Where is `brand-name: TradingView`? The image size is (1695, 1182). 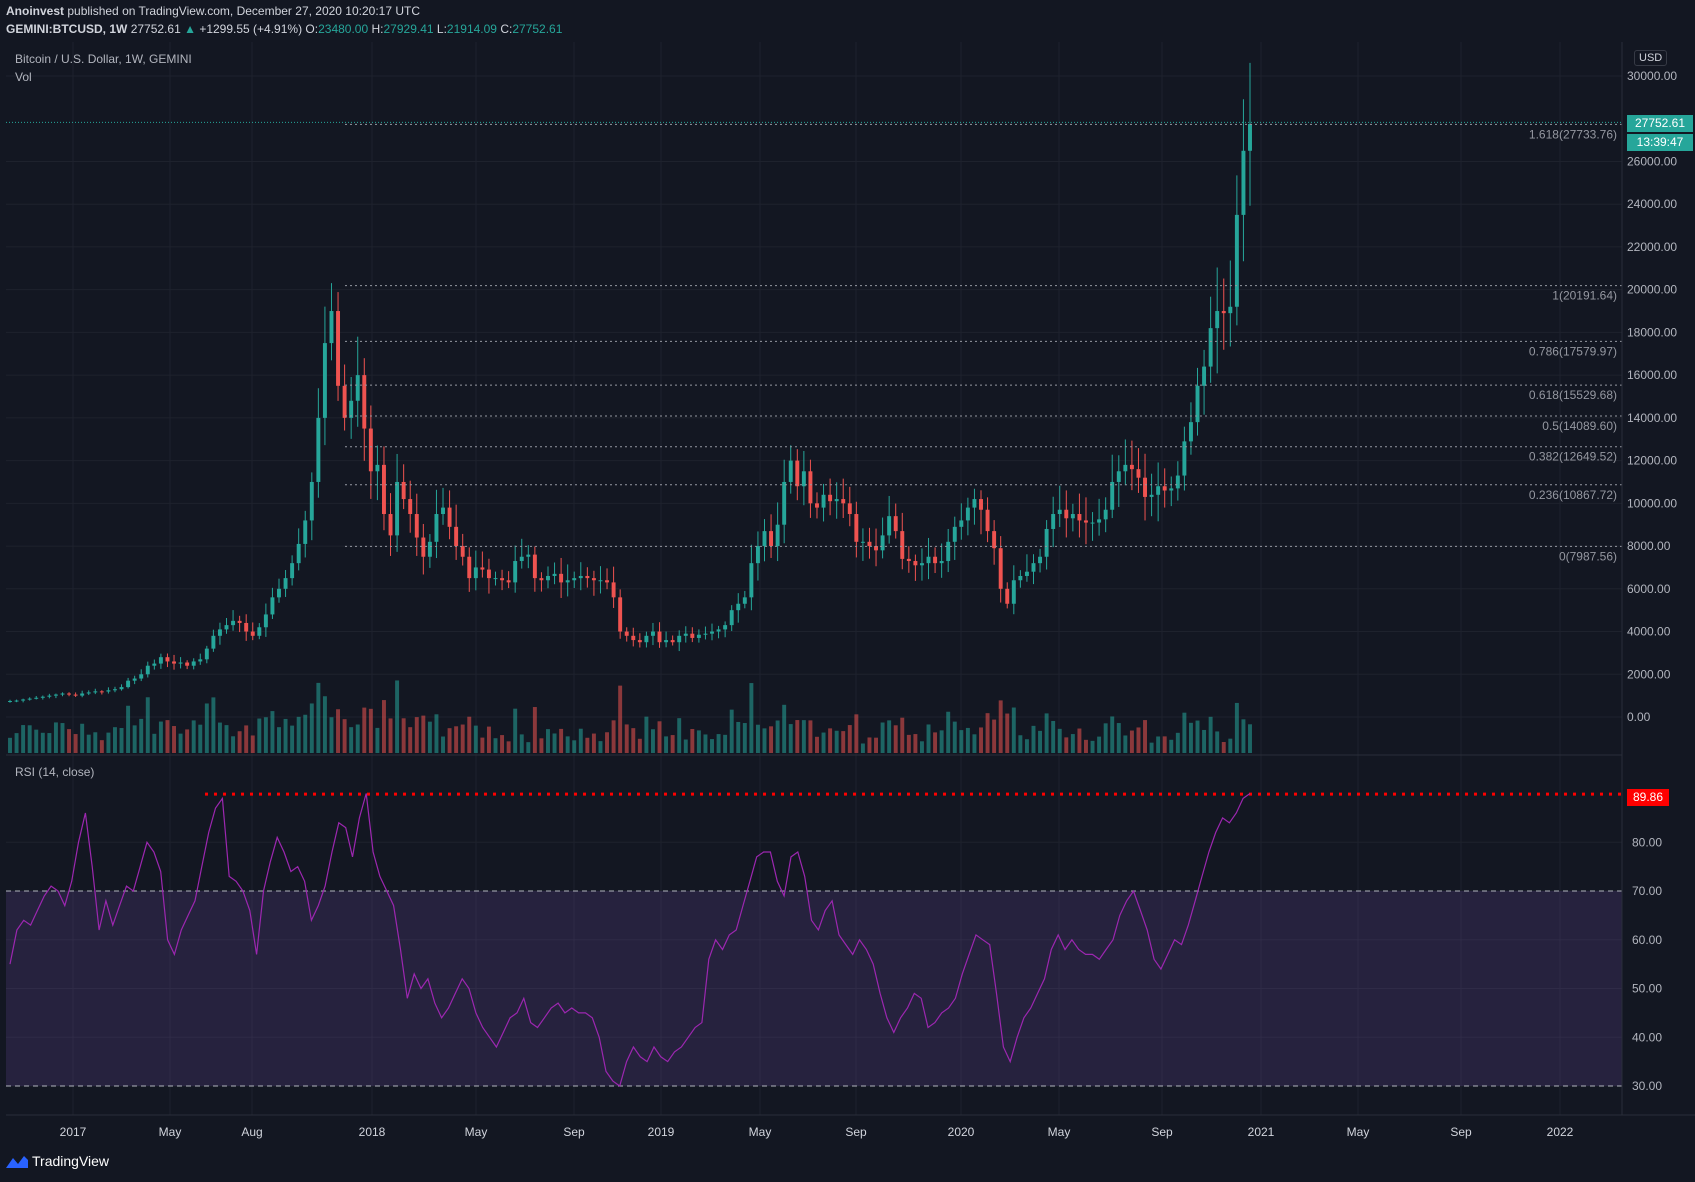
brand-name: TradingView is located at coordinates (71, 1161).